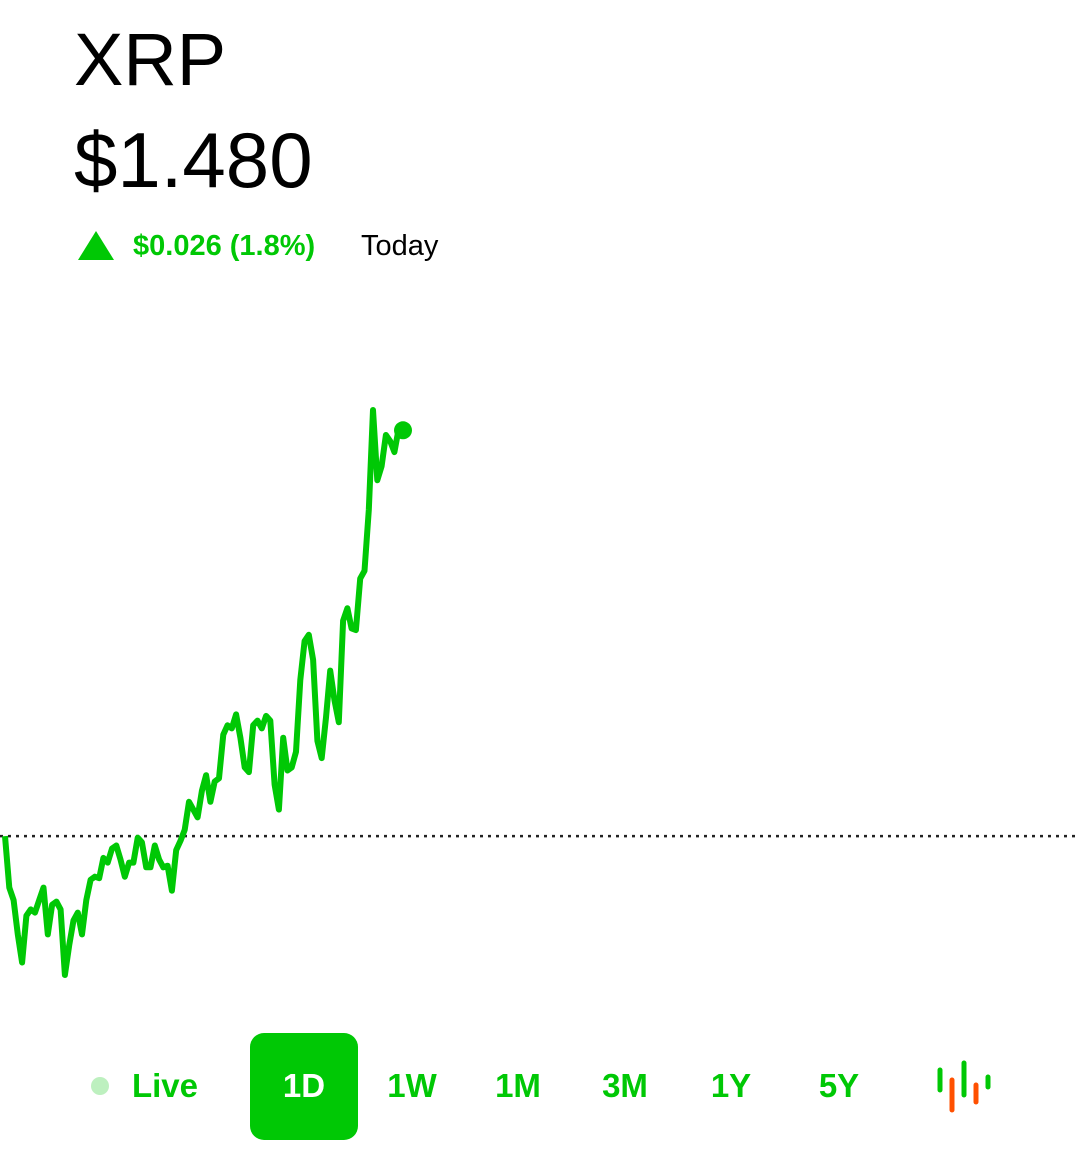  I want to click on price: $1.480, so click(193, 160).